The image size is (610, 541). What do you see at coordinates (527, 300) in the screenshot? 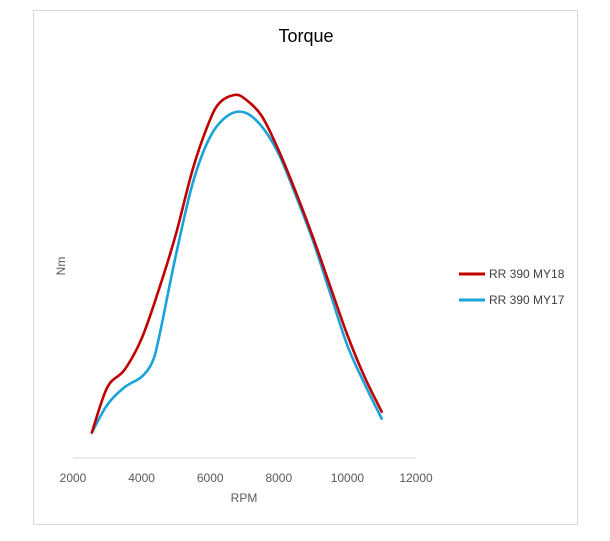
I see `legend-label: RR 390 MY17` at bounding box center [527, 300].